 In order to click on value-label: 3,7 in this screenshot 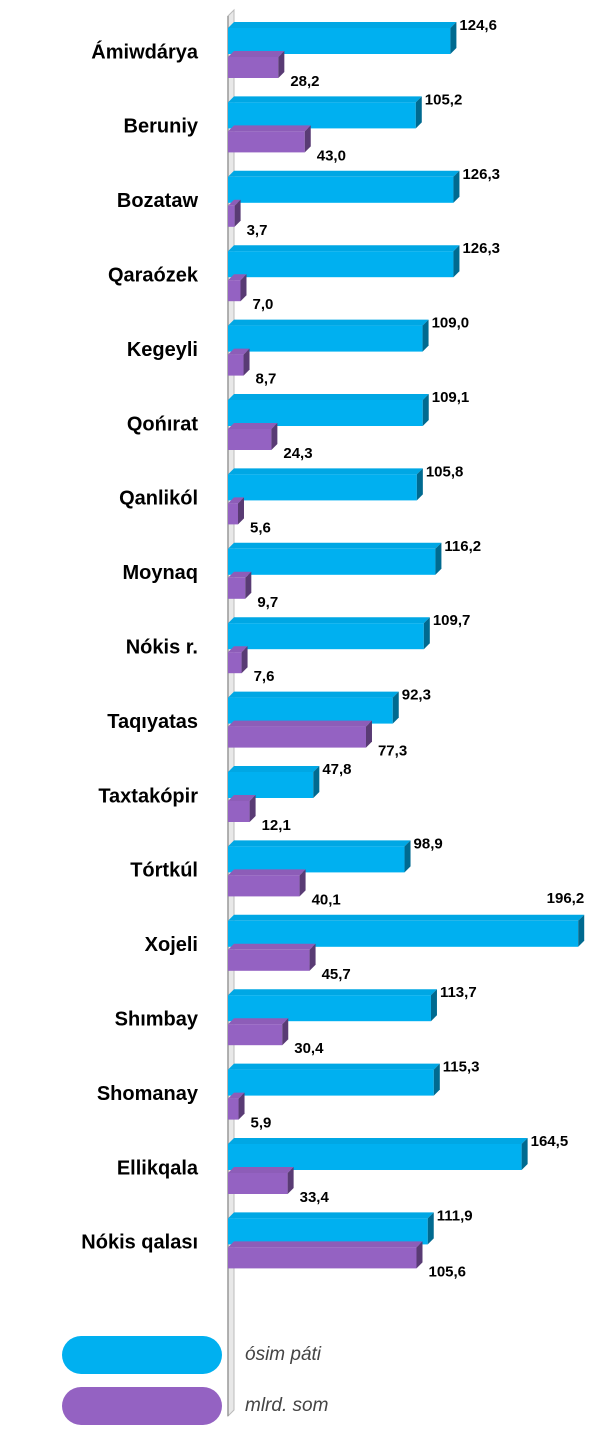, I will do `click(257, 230)`.